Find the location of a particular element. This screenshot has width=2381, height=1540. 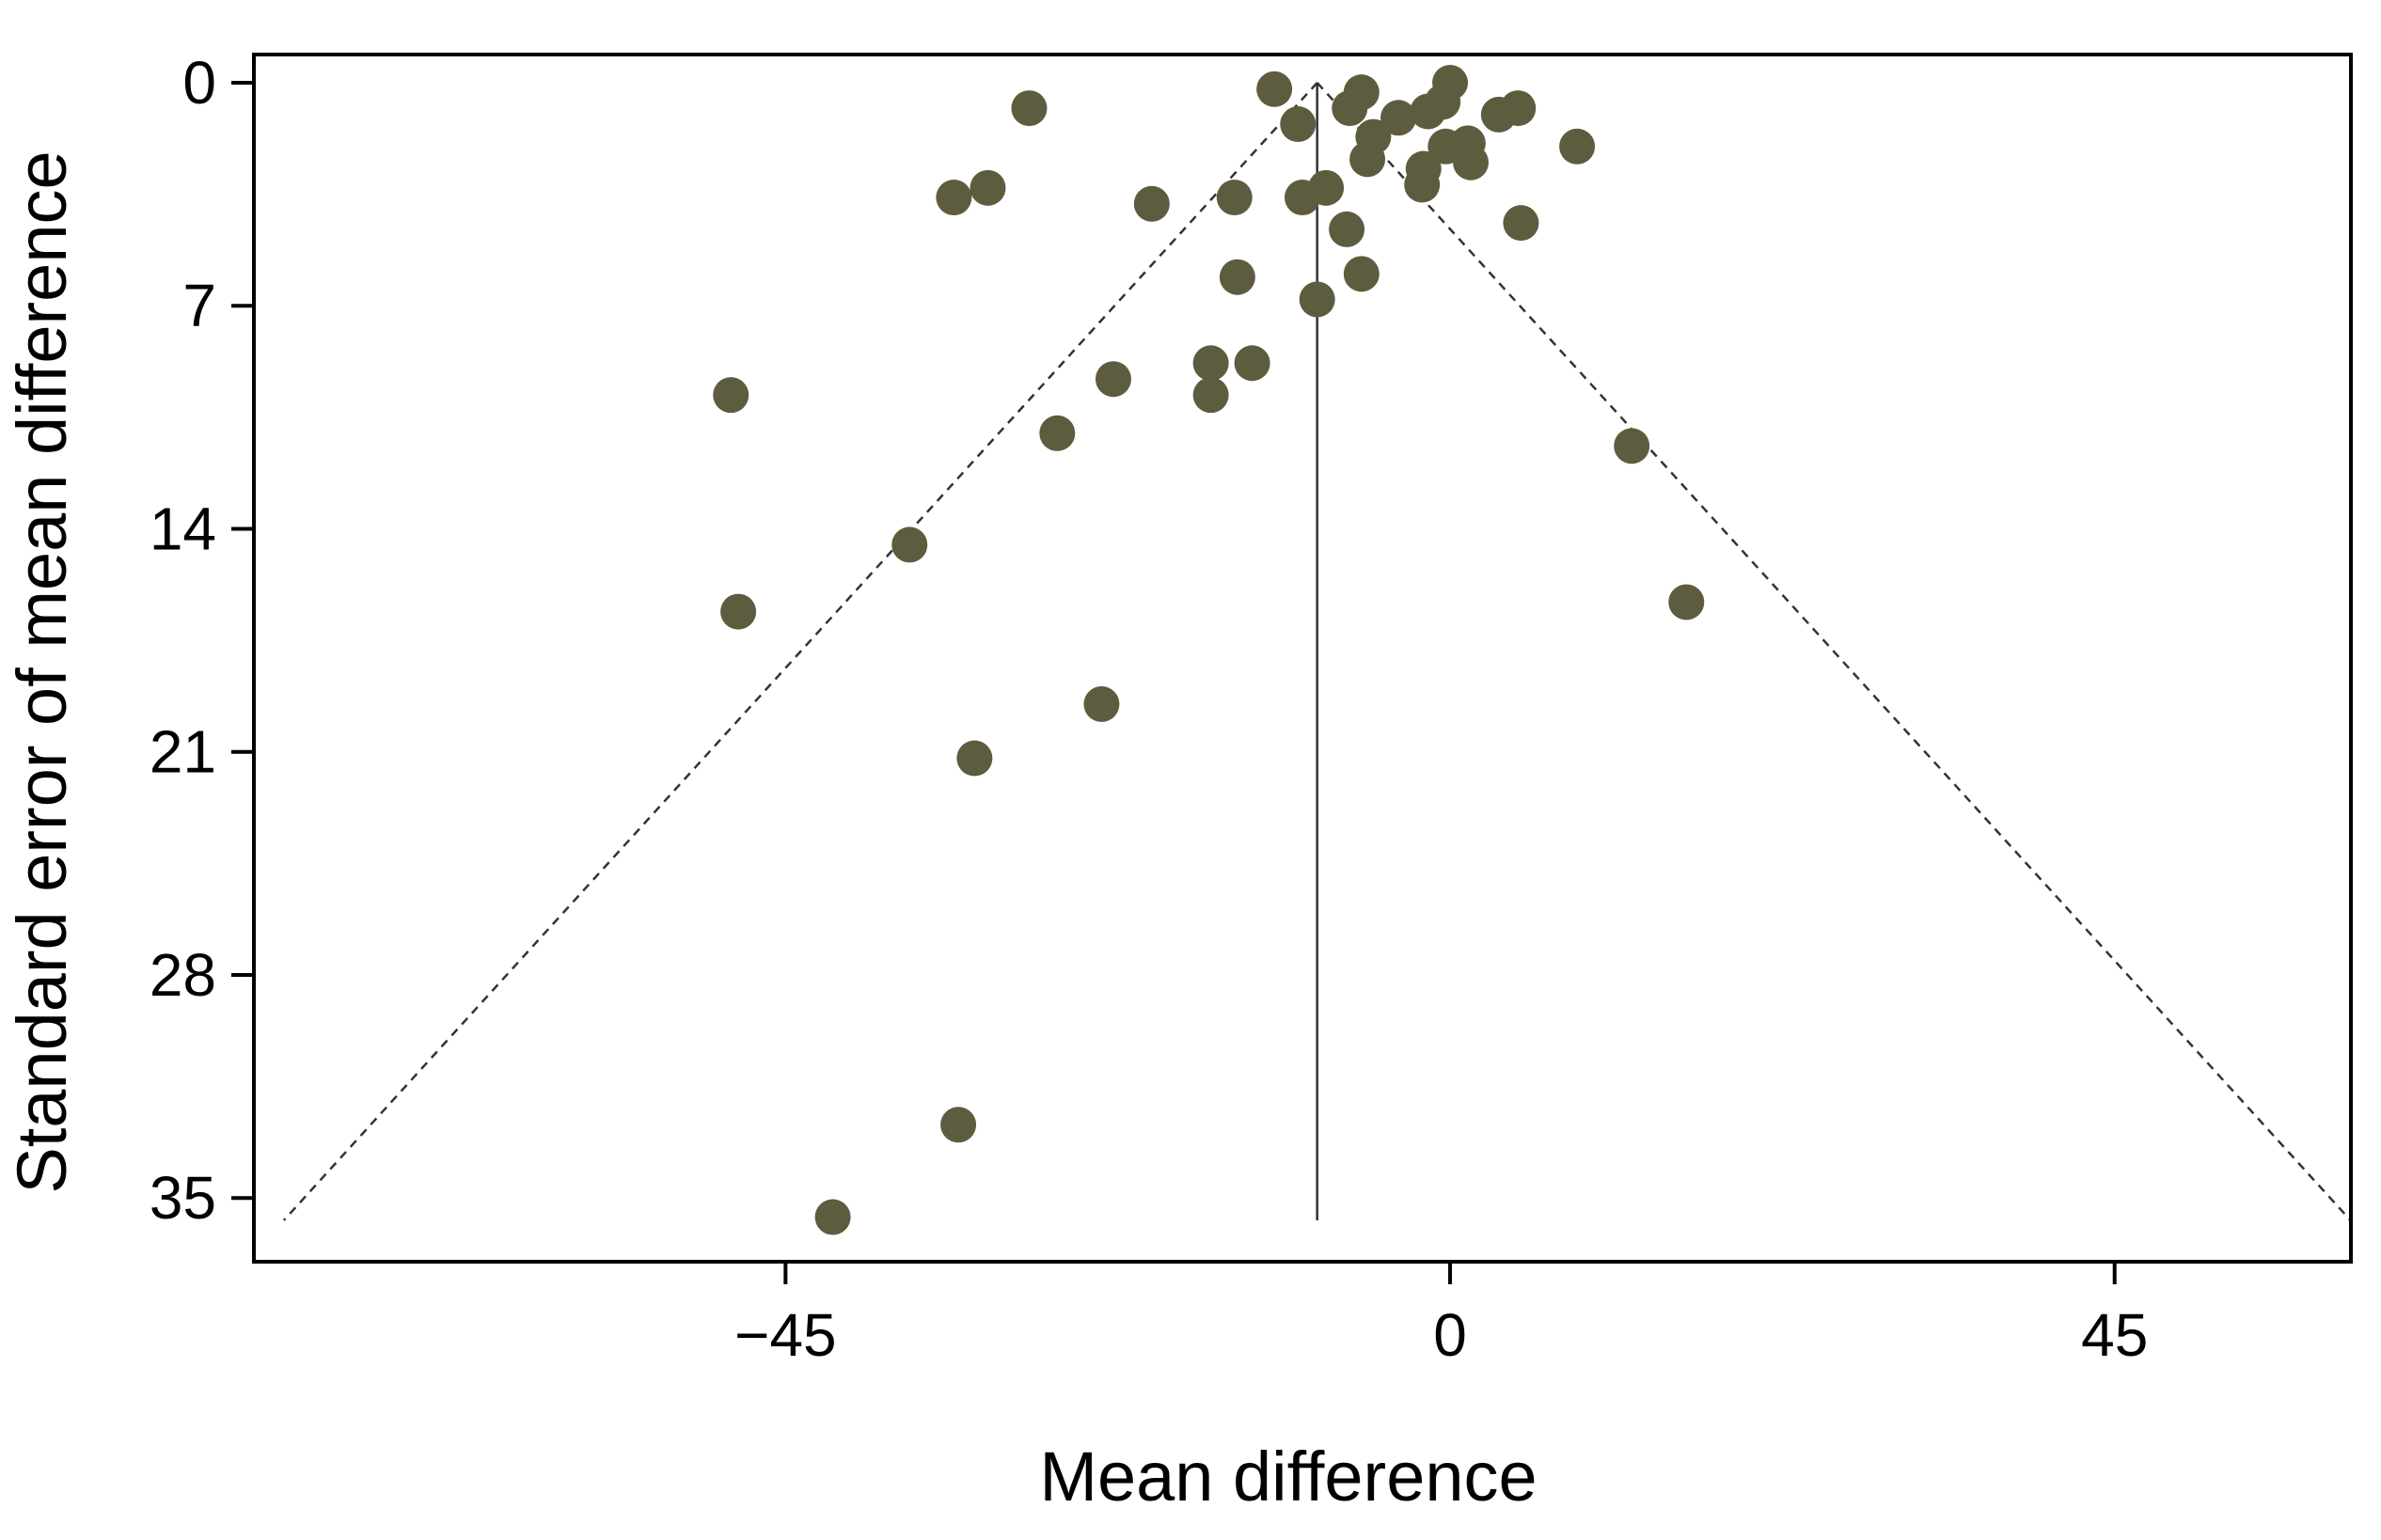

x-tick-label: −45 is located at coordinates (785, 1335).